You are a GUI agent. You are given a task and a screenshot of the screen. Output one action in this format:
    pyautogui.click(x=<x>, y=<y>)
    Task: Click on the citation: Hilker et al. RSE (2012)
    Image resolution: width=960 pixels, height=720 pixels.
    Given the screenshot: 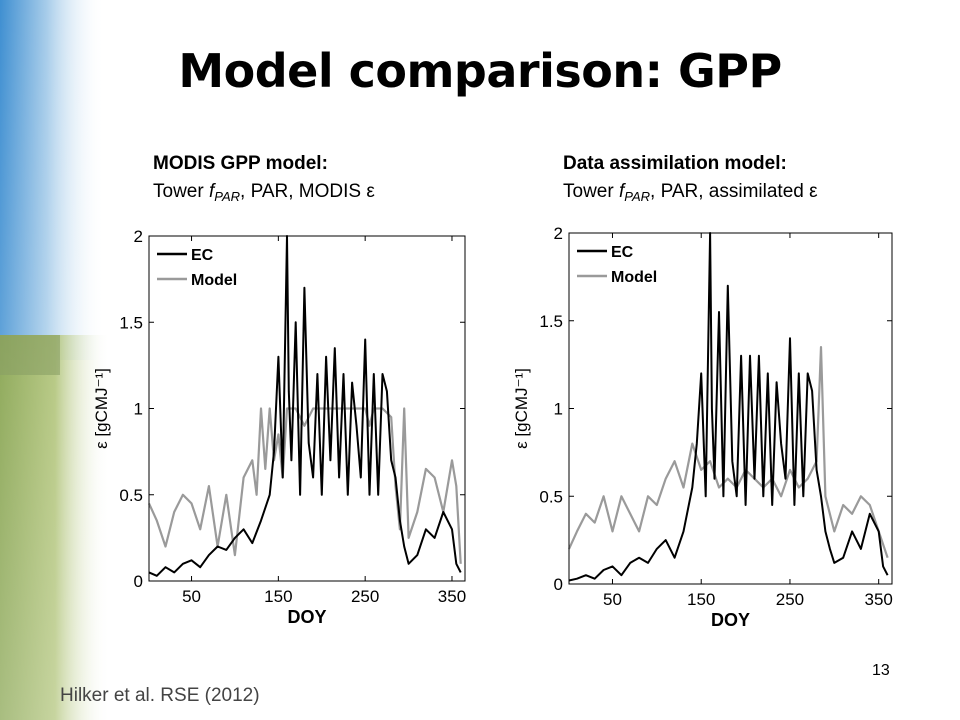 What is the action you would take?
    pyautogui.click(x=160, y=695)
    